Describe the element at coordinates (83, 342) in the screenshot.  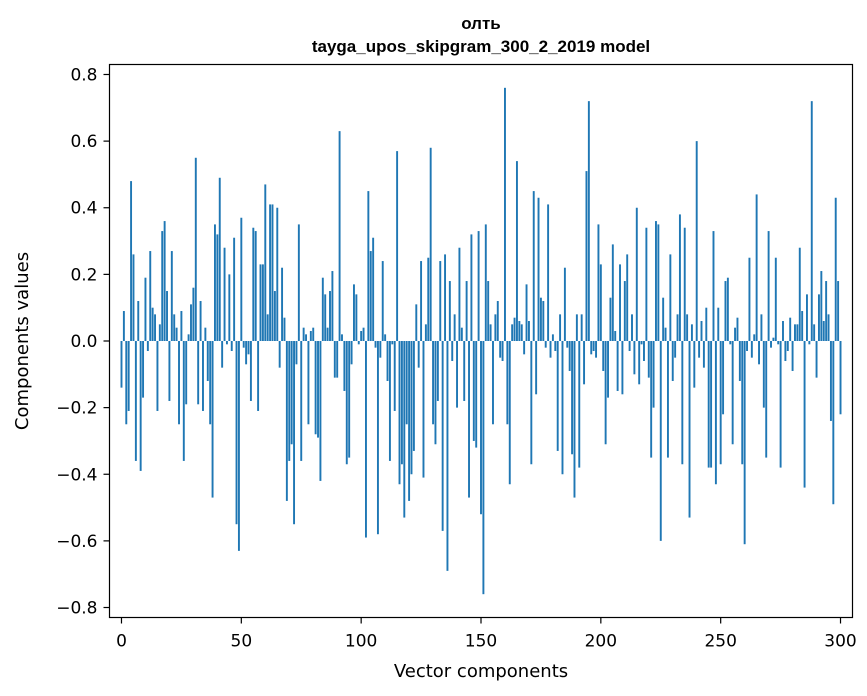
I see `y-axis-ticks: −0.8 −0.6 −0.4 −0.2 0.0 0.2 0.4 0.6 0.8` at that location.